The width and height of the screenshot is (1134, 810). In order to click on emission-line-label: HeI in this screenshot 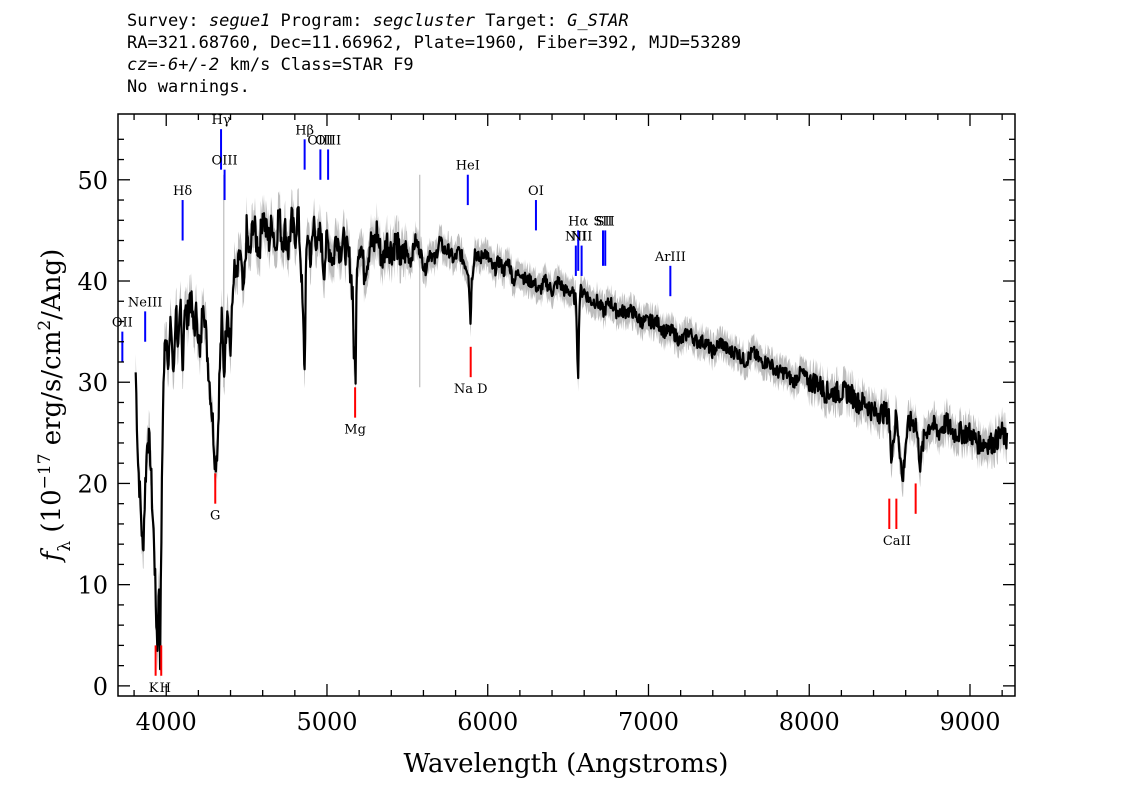, I will do `click(468, 166)`.